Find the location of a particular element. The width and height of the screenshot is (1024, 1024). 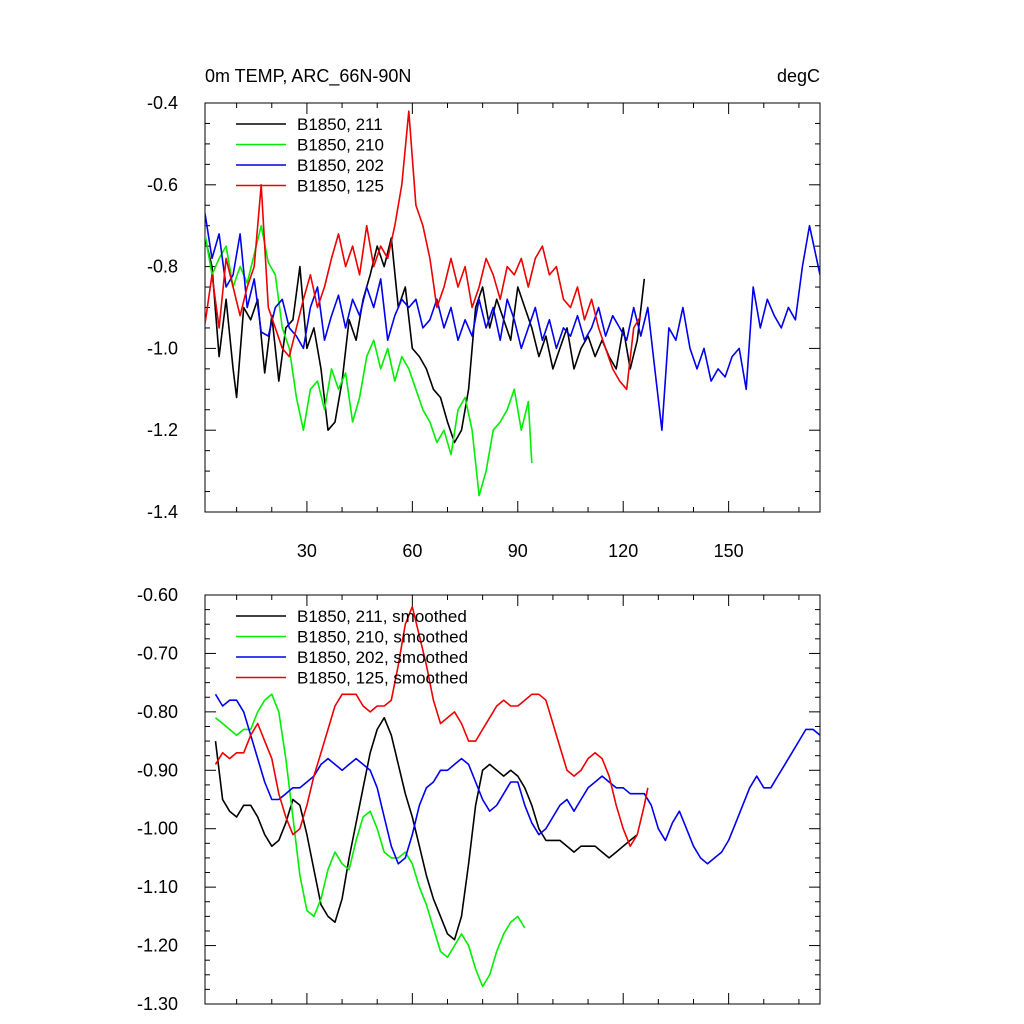

y-tick-label: -1.30 is located at coordinates (157, 1004).